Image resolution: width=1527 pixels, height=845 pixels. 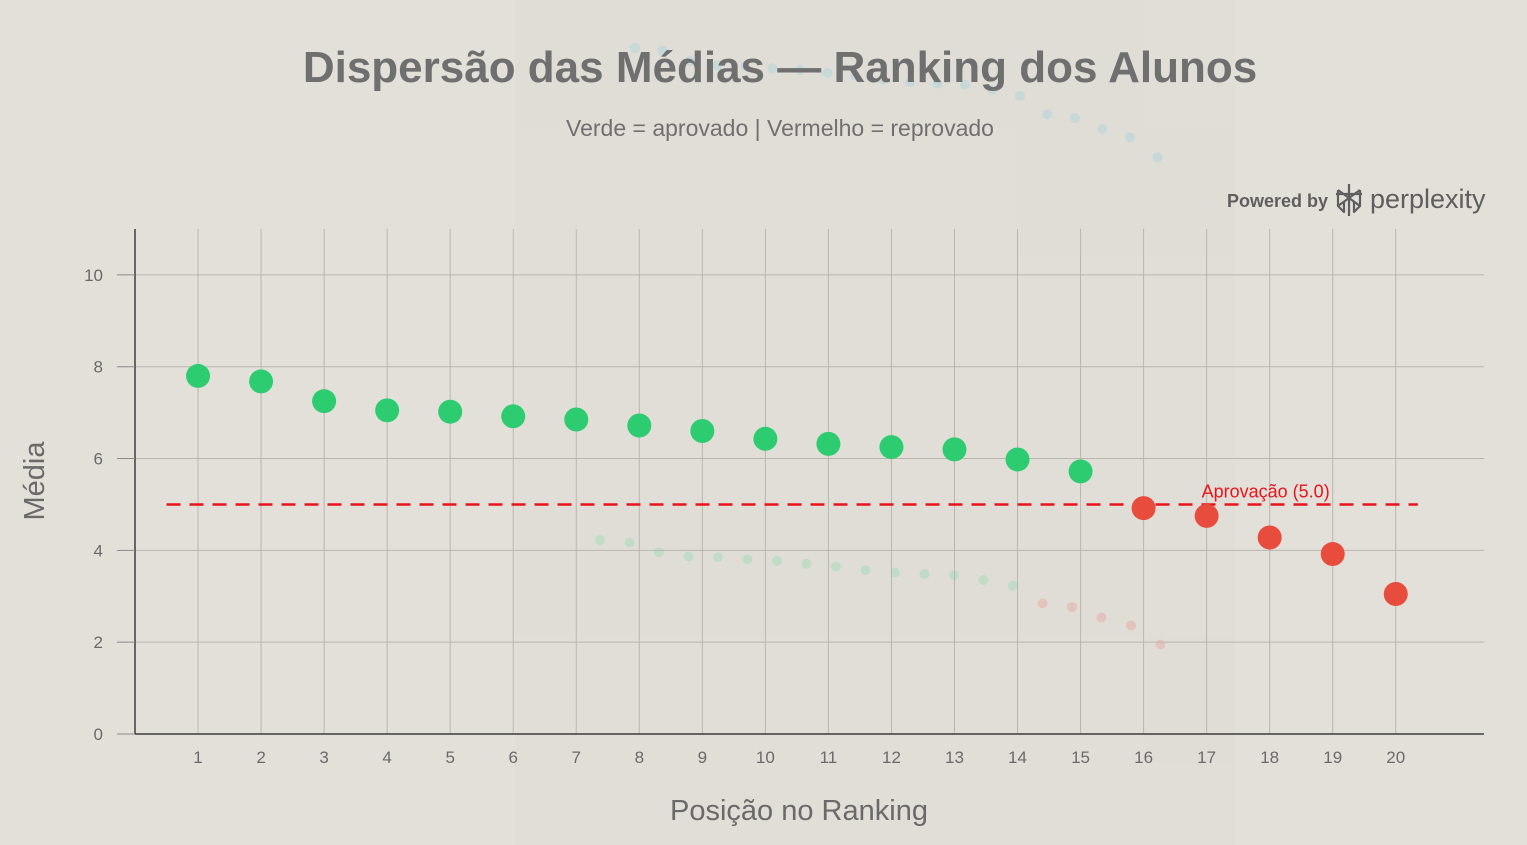 What do you see at coordinates (1206, 757) in the screenshot?
I see `x-tick-label: 17` at bounding box center [1206, 757].